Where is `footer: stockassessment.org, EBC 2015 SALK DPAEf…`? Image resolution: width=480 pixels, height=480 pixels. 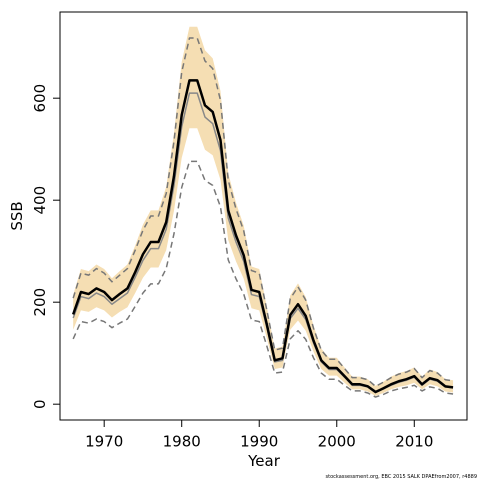
footer: stockassessment.org, EBC 2015 SALK DPAEf… is located at coordinates (401, 477).